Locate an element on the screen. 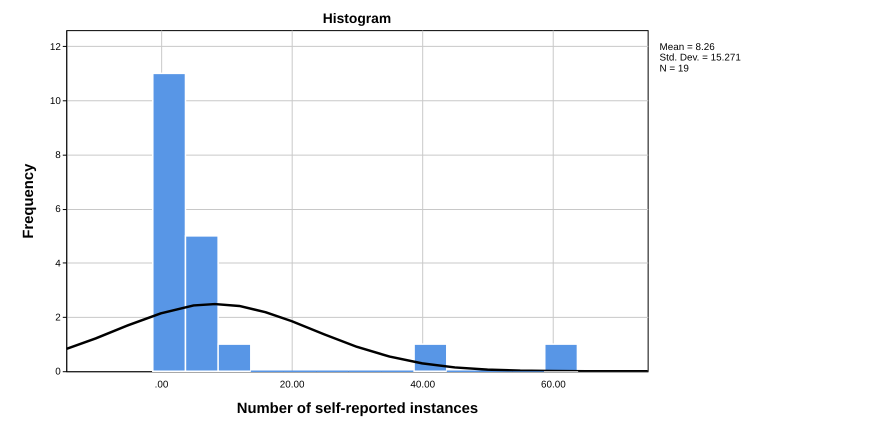 Image resolution: width=880 pixels, height=434 pixels. y-tick-label: 0 is located at coordinates (58, 372).